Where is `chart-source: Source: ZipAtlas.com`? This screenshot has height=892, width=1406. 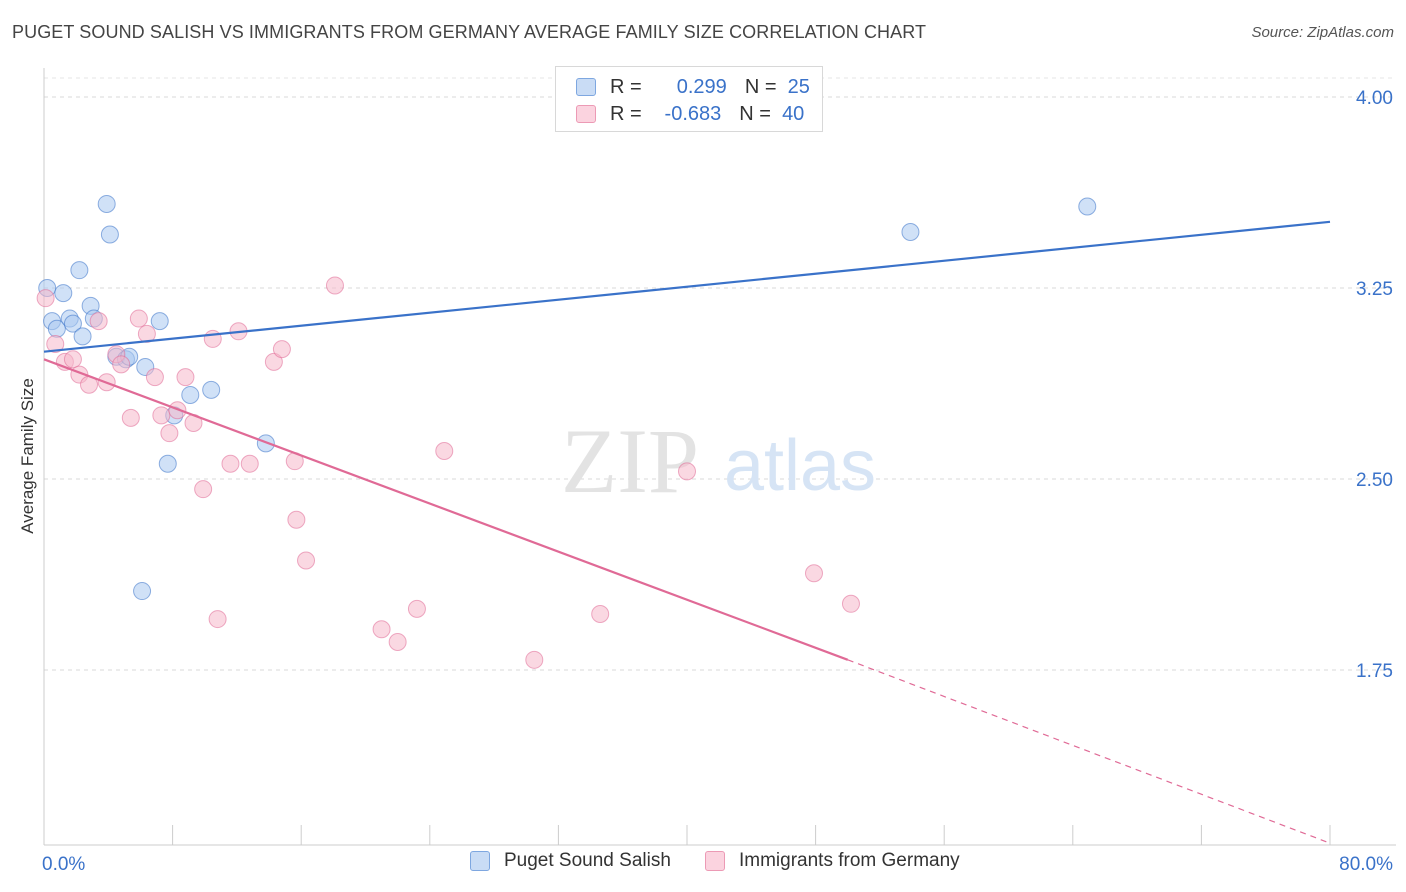
chart-source: Source: ZipAtlas.com is located at coordinates (1322, 32).